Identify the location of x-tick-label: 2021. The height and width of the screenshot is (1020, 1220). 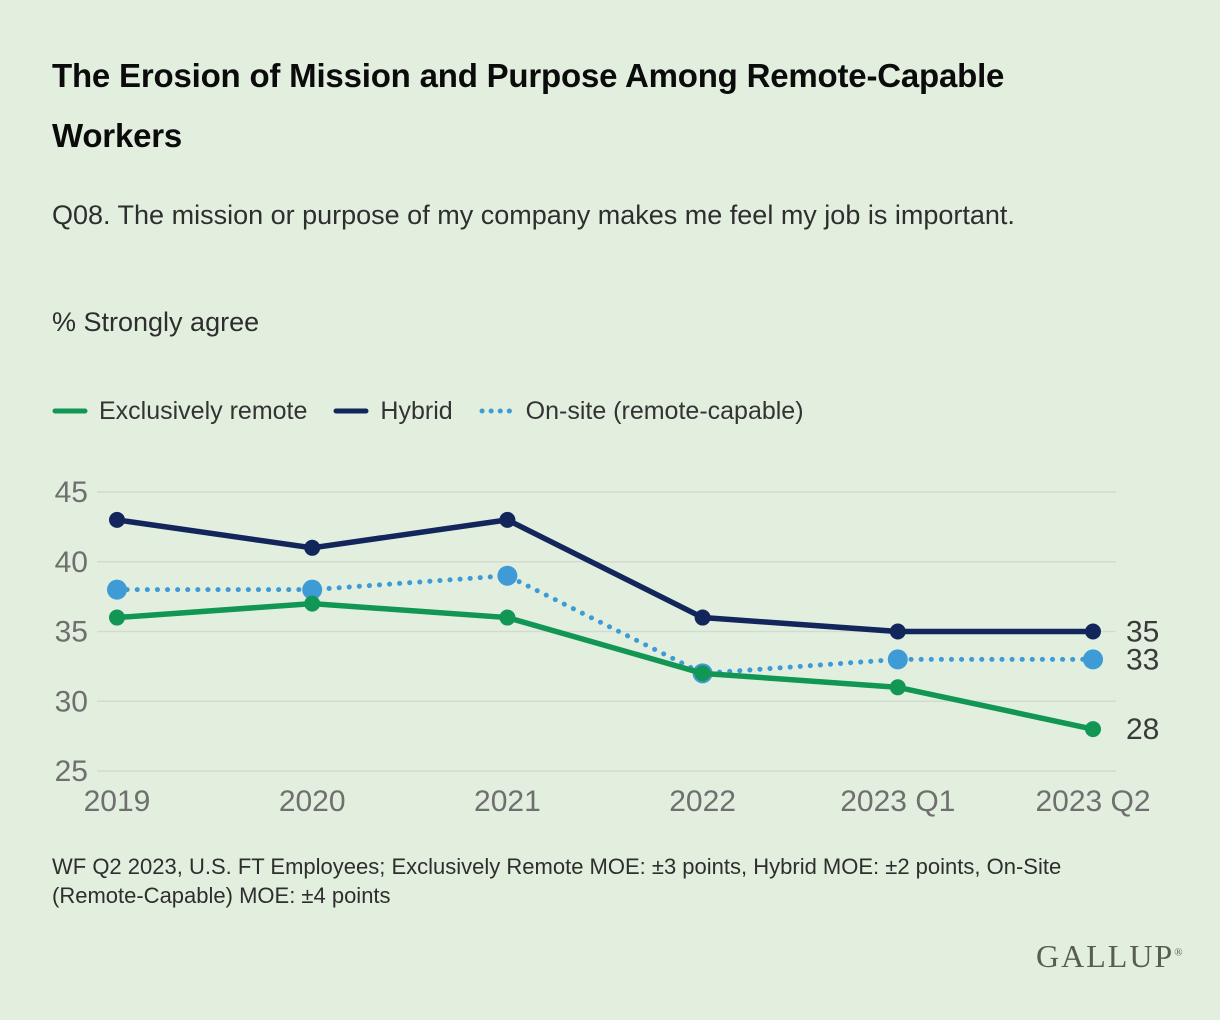
(507, 801).